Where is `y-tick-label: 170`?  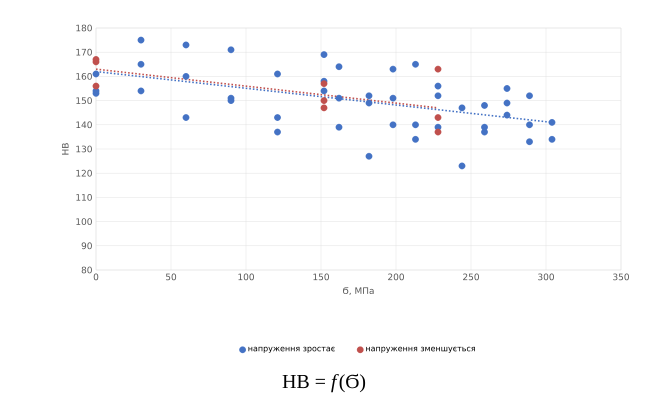
y-tick-label: 170 is located at coordinates (84, 52).